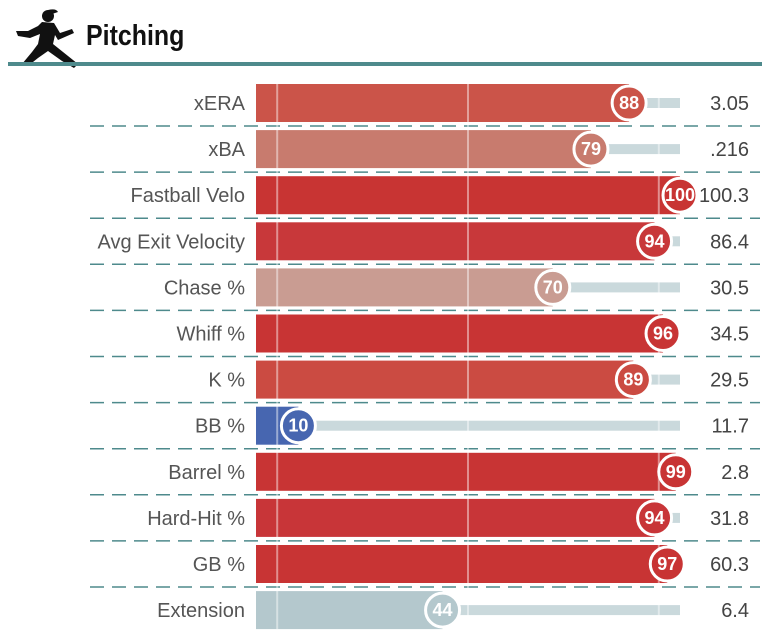 This screenshot has width=770, height=640. I want to click on row-label: GB %, so click(219, 565).